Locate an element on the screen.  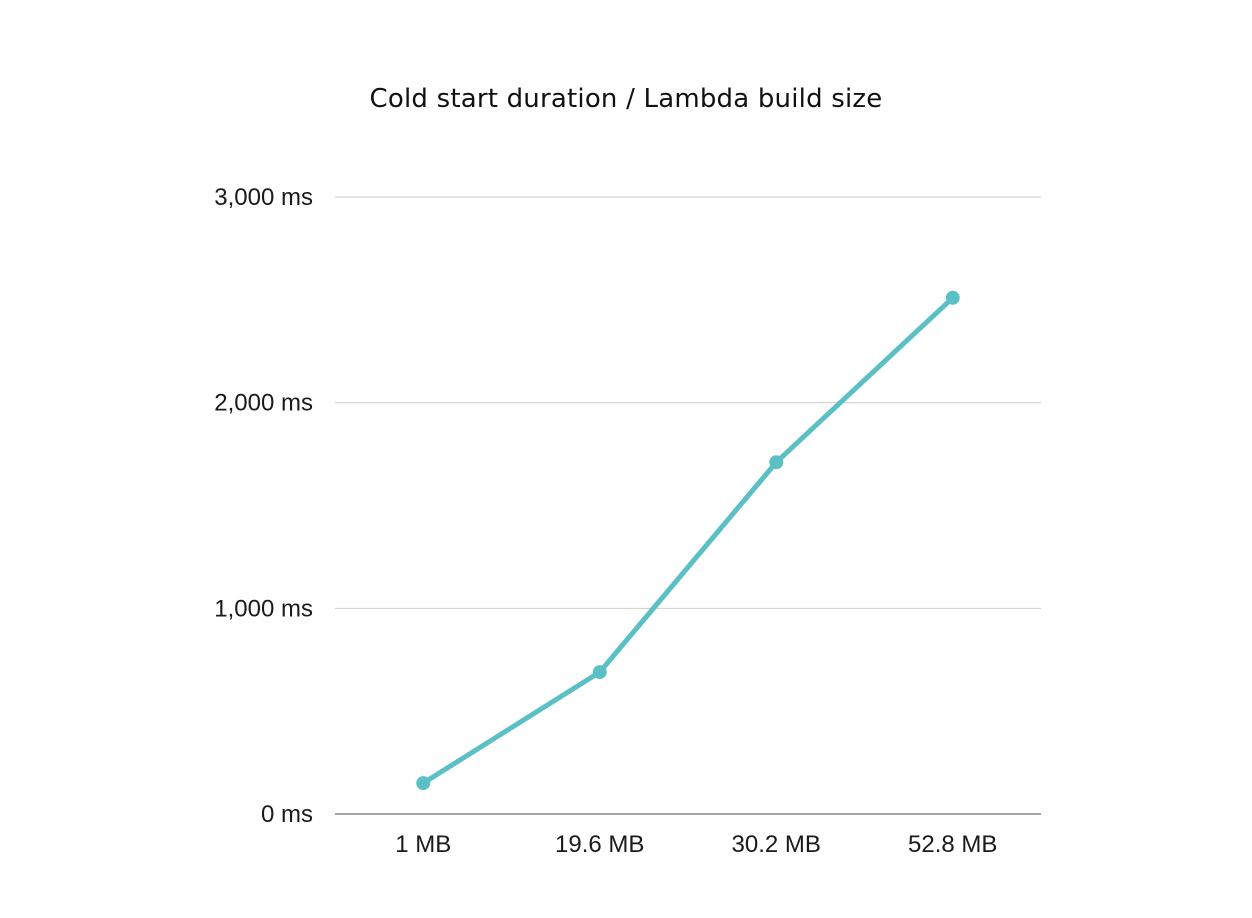
x-axis-tick-labels: 1 MB 19.6 MB 30.2 MB 52.8 MB is located at coordinates (696, 844).